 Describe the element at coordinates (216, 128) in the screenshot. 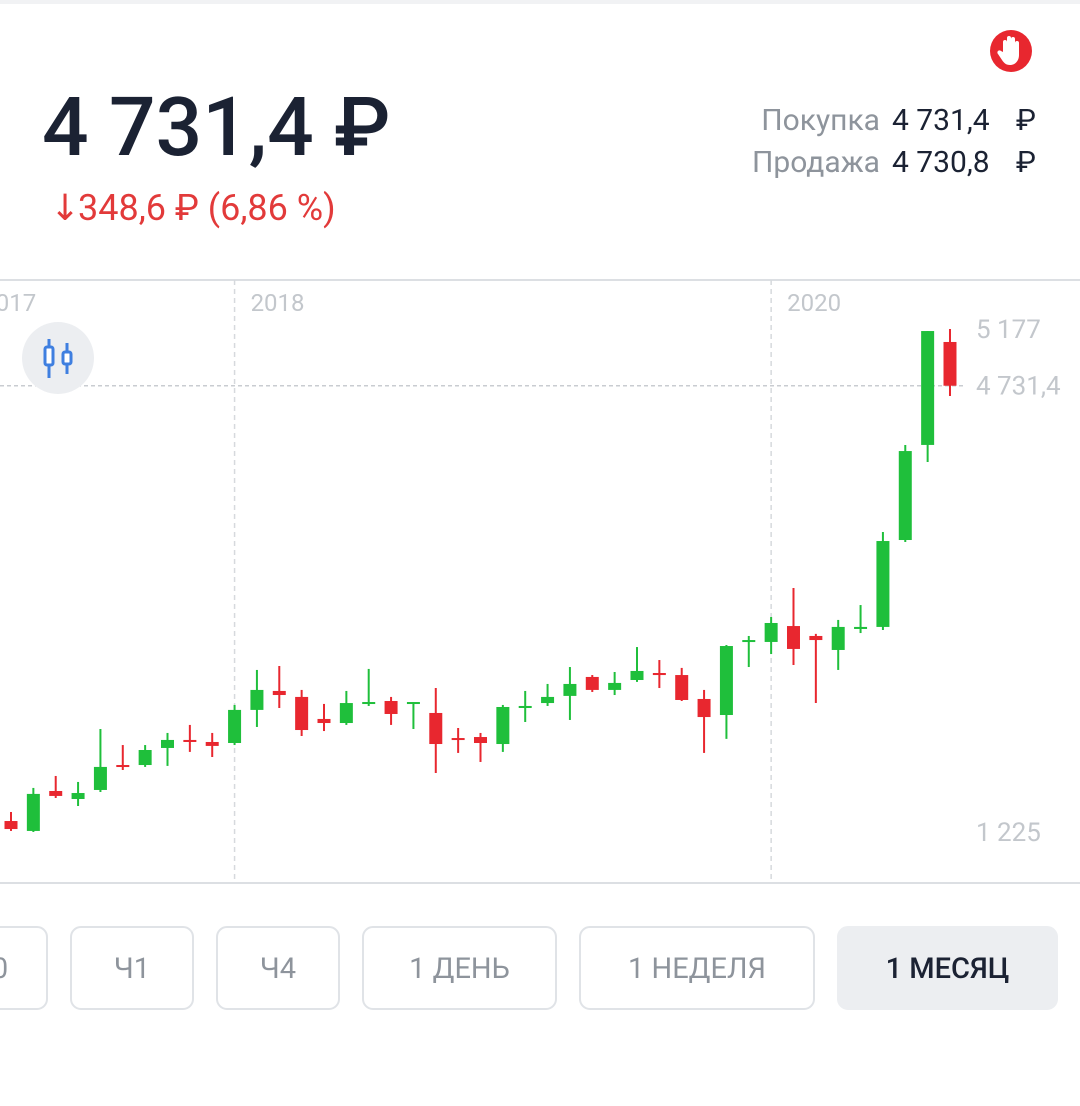

I see `price: 4 731,4 ₽` at that location.